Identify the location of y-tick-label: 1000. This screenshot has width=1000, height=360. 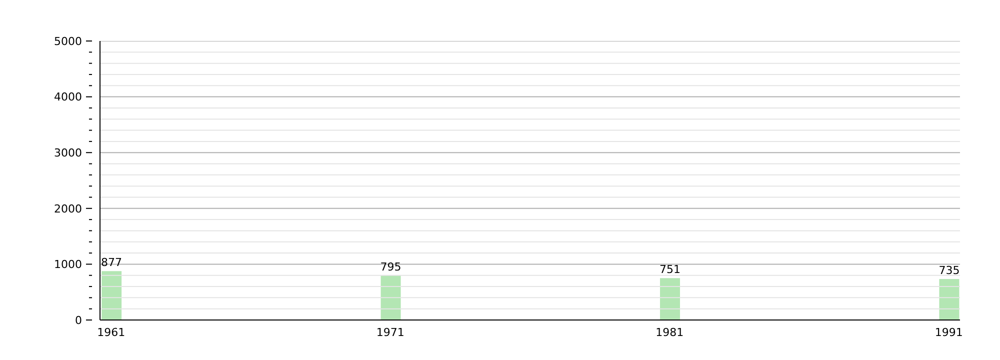
(68, 265).